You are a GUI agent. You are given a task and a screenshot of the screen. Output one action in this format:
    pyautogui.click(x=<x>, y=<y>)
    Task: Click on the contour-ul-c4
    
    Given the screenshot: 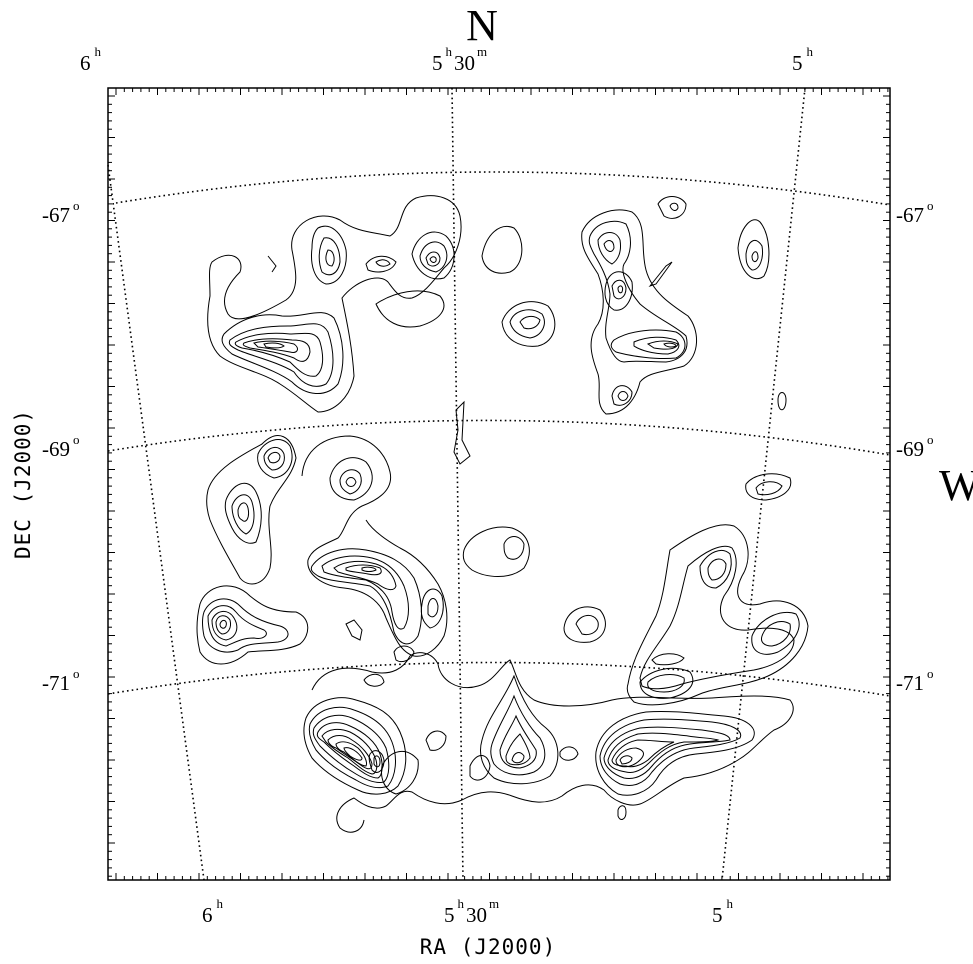 What is the action you would take?
    pyautogui.click(x=433, y=259)
    